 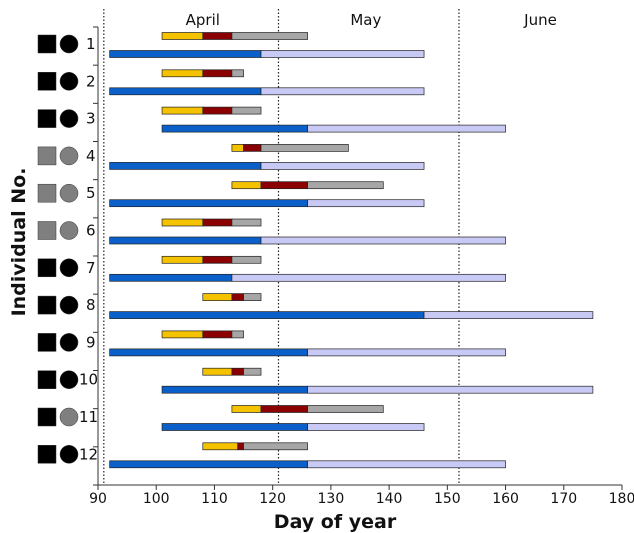 I want to click on bar-lower-5-tail, so click(x=366, y=203).